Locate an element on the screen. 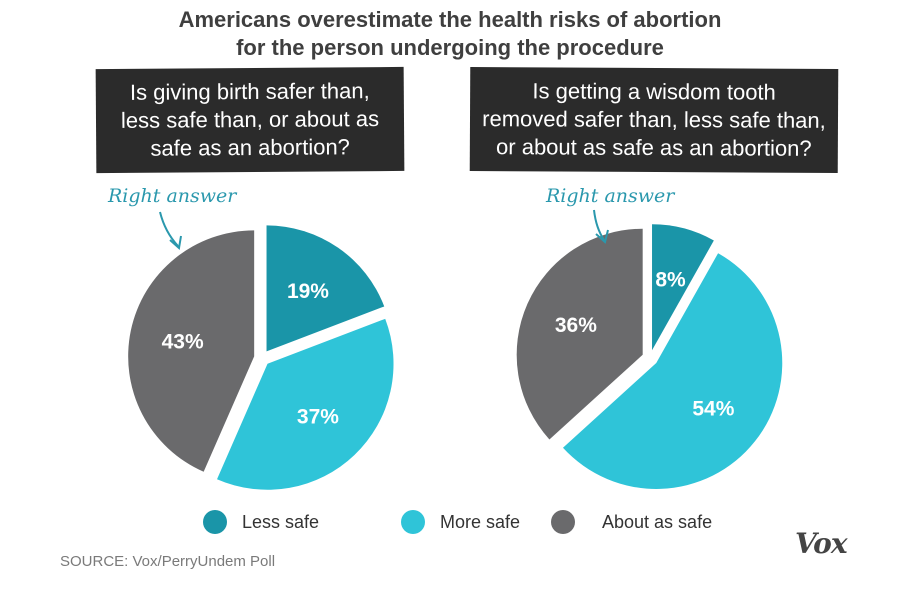 The width and height of the screenshot is (900, 589). pie-2-slice-less-safe is located at coordinates (683, 287).